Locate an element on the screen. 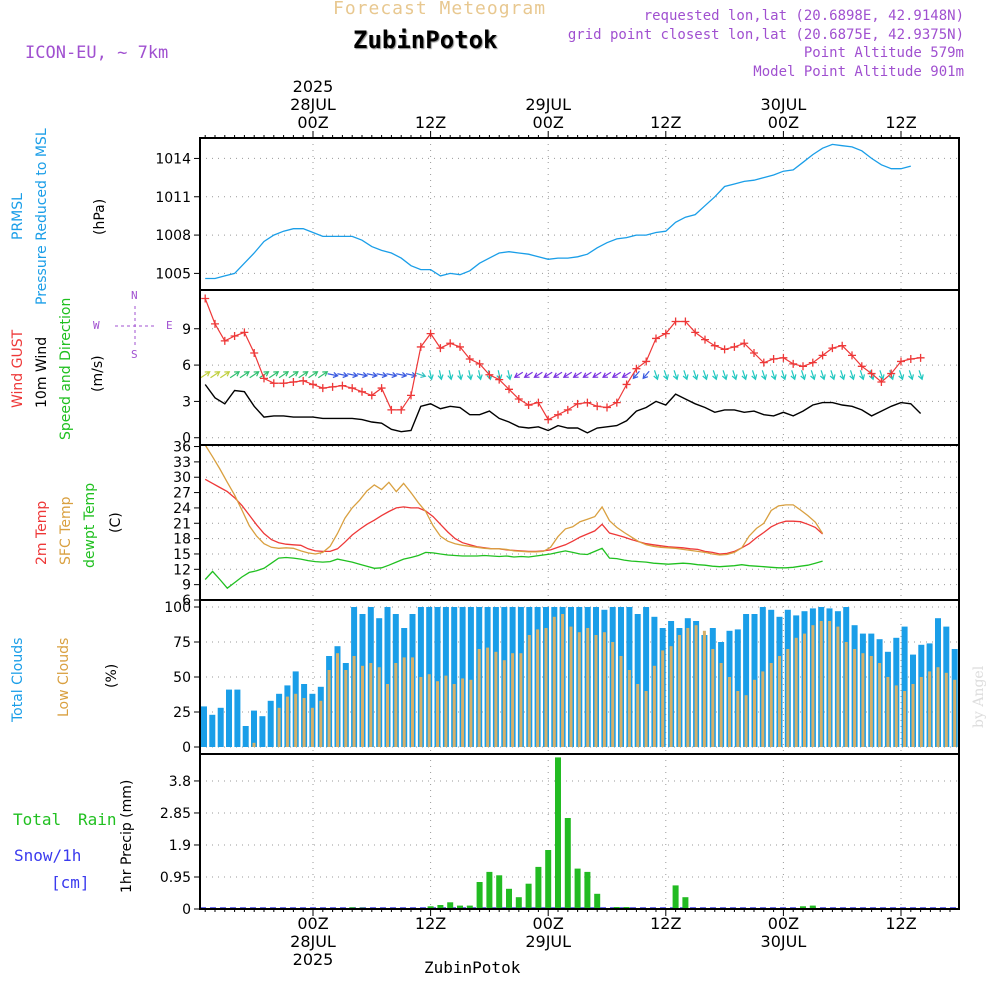 The image size is (1000, 1000). y-tick-label: 9 is located at coordinates (186, 330).